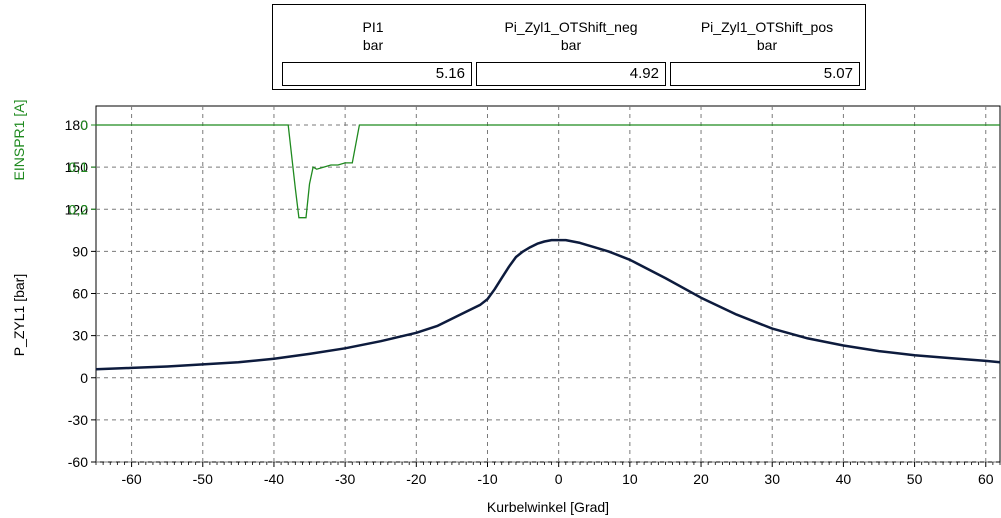  What do you see at coordinates (915, 479) in the screenshot?
I see `x-tick-label: 50` at bounding box center [915, 479].